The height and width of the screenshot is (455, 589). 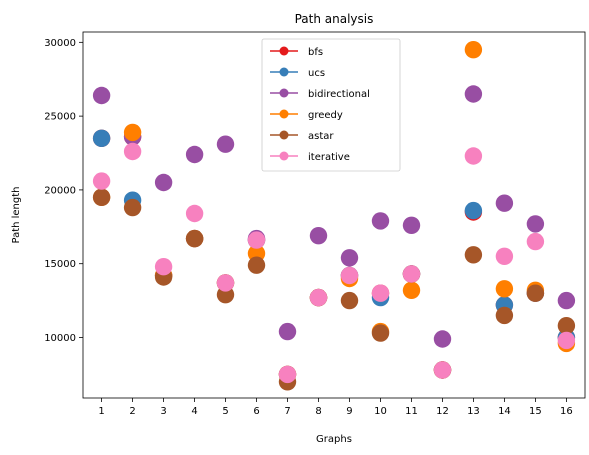 I want to click on x-tick-label: 15, so click(x=535, y=411).